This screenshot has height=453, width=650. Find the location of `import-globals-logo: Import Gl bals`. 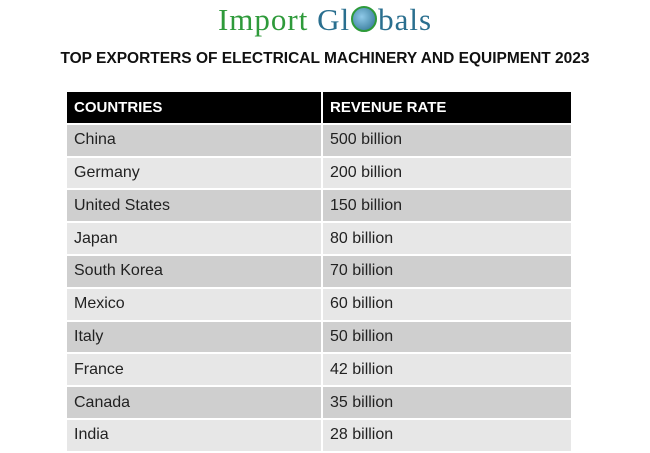

import-globals-logo: Import Gl bals is located at coordinates (325, 20).